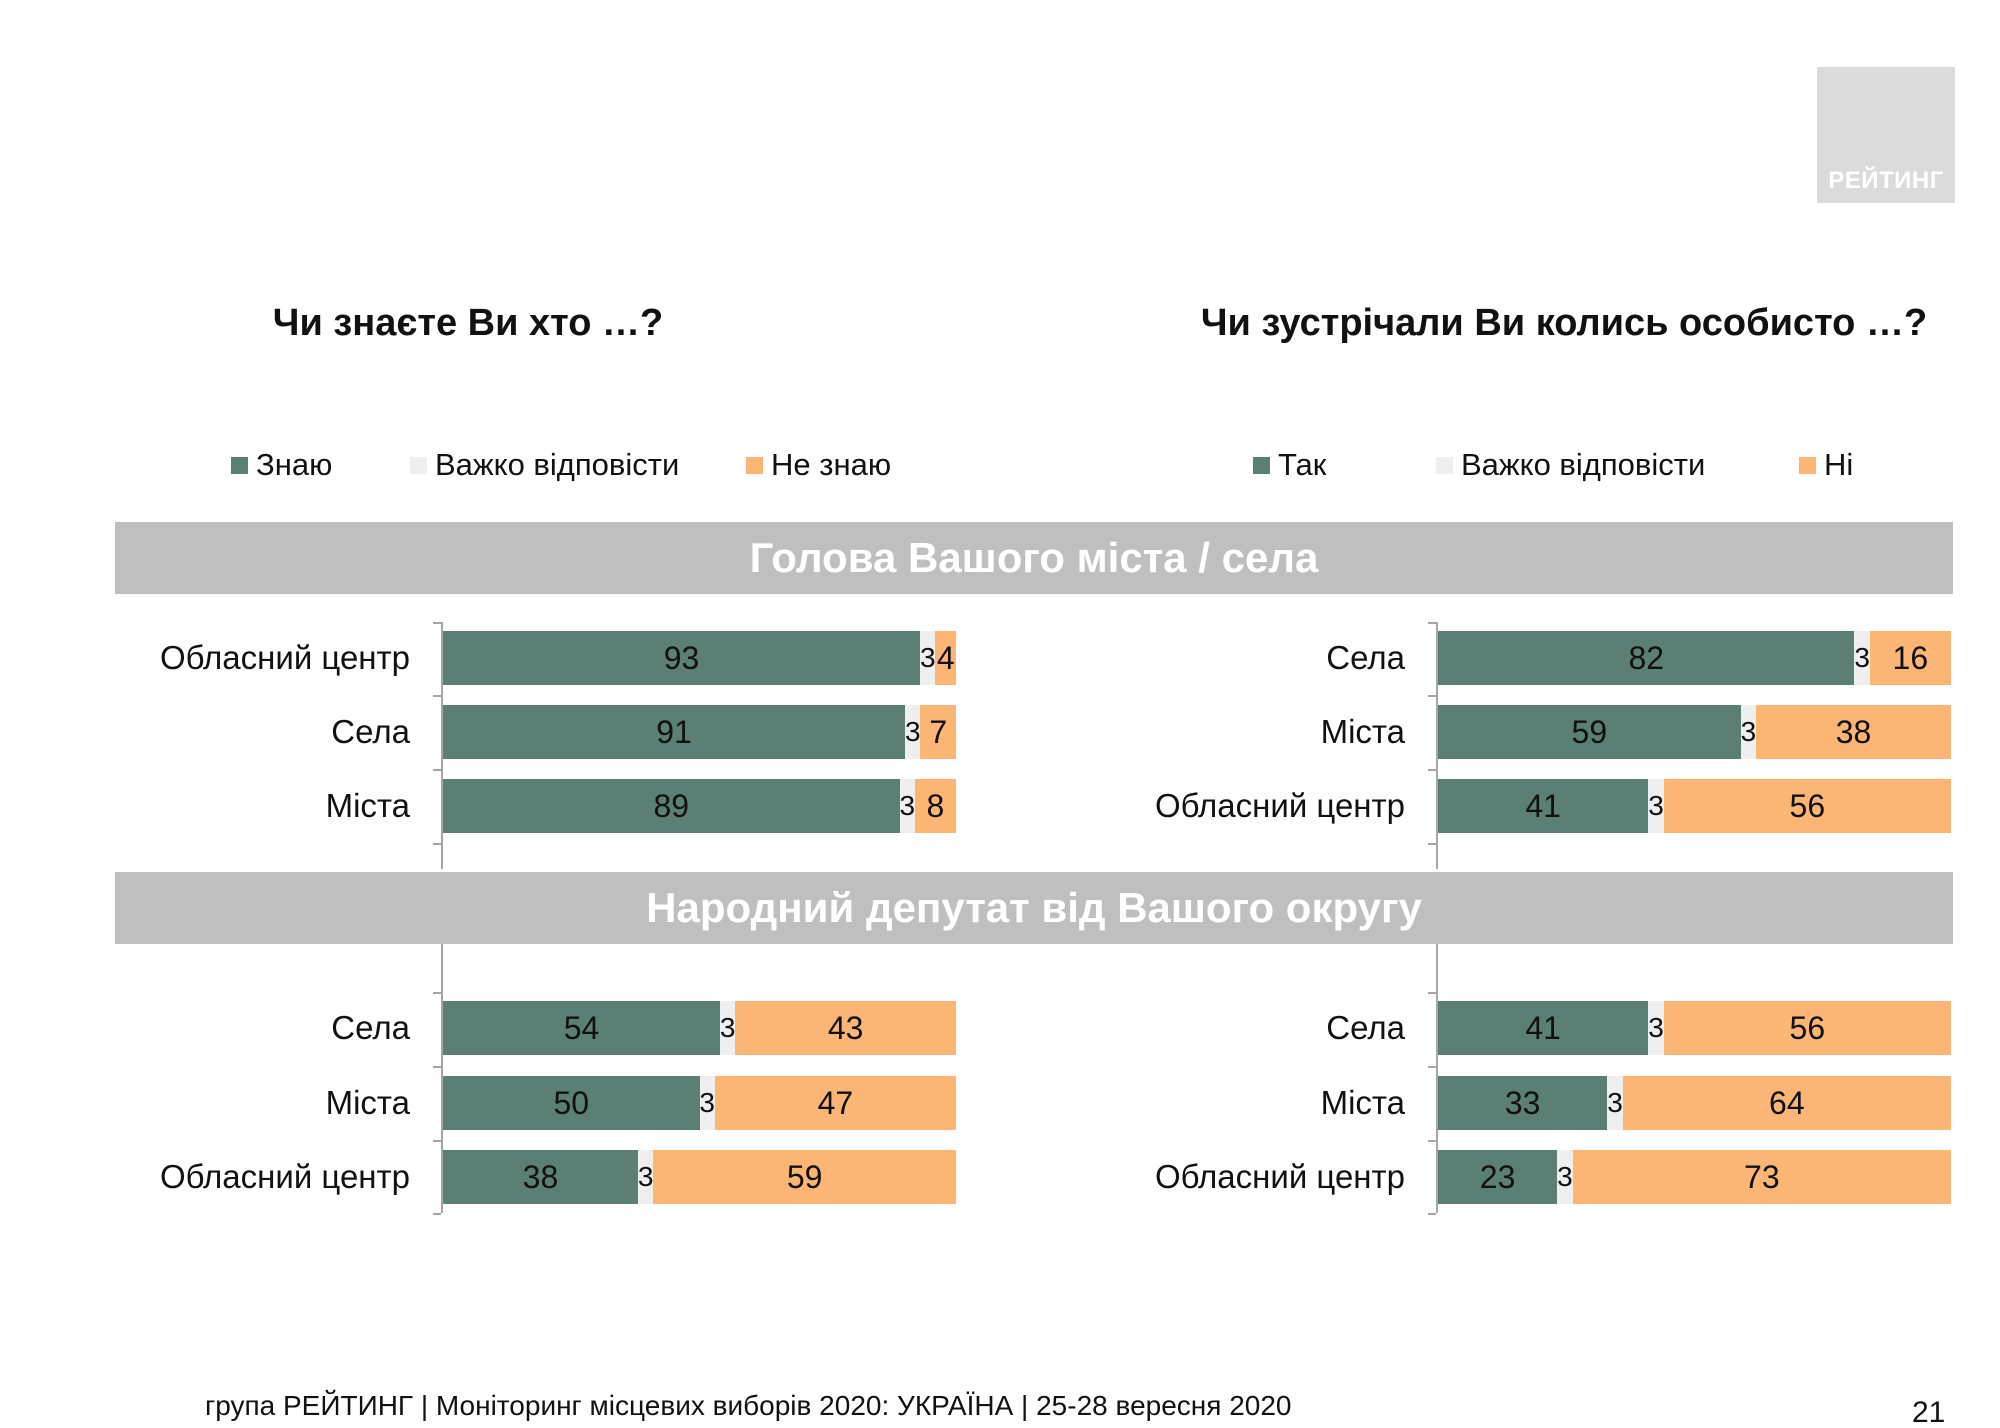 The image size is (2000, 1428). What do you see at coordinates (845, 1027) in the screenshot?
I see `data-label: 43` at bounding box center [845, 1027].